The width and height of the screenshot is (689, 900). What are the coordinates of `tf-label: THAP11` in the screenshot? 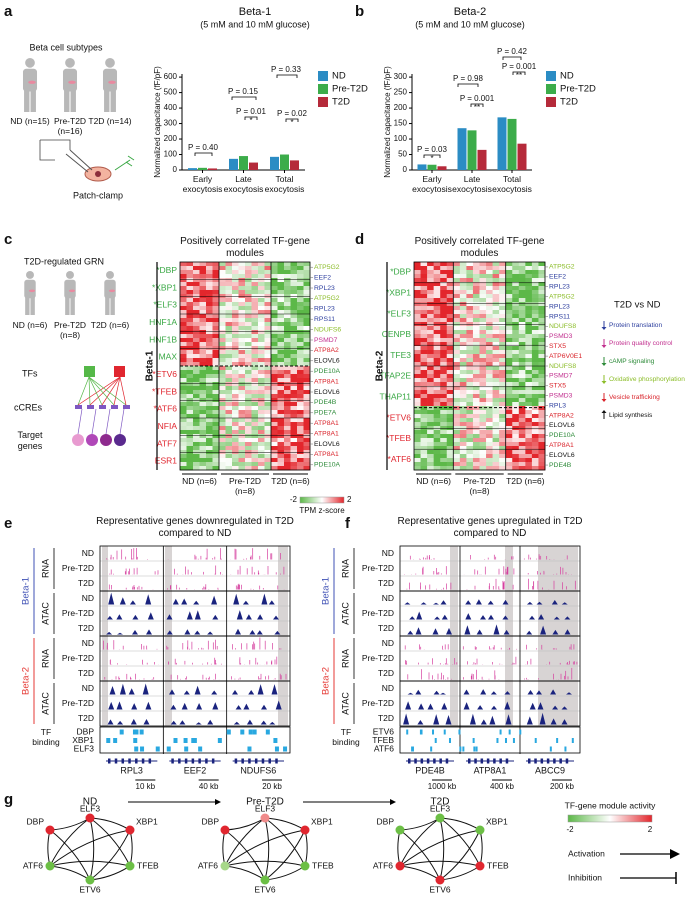 It's located at (396, 396).